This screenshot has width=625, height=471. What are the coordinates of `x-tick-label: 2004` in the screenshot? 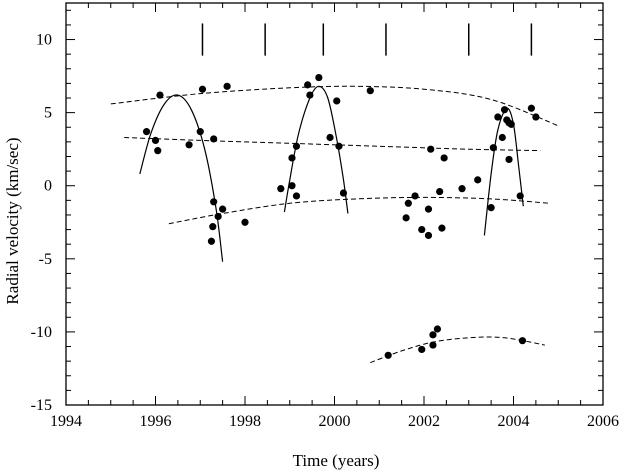 It's located at (514, 421).